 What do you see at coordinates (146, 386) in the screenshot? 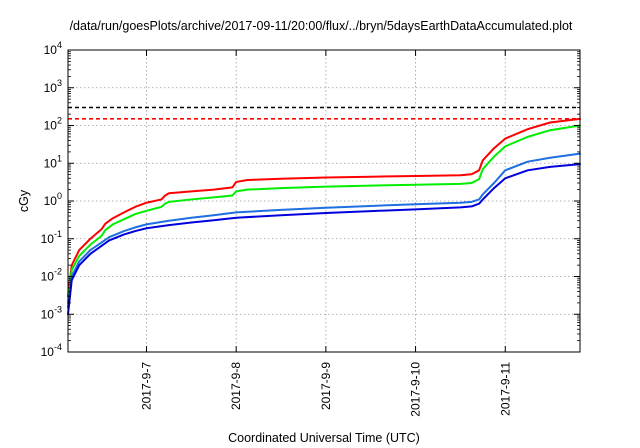
I see `x-tick-label: 2017-9-7` at bounding box center [146, 386].